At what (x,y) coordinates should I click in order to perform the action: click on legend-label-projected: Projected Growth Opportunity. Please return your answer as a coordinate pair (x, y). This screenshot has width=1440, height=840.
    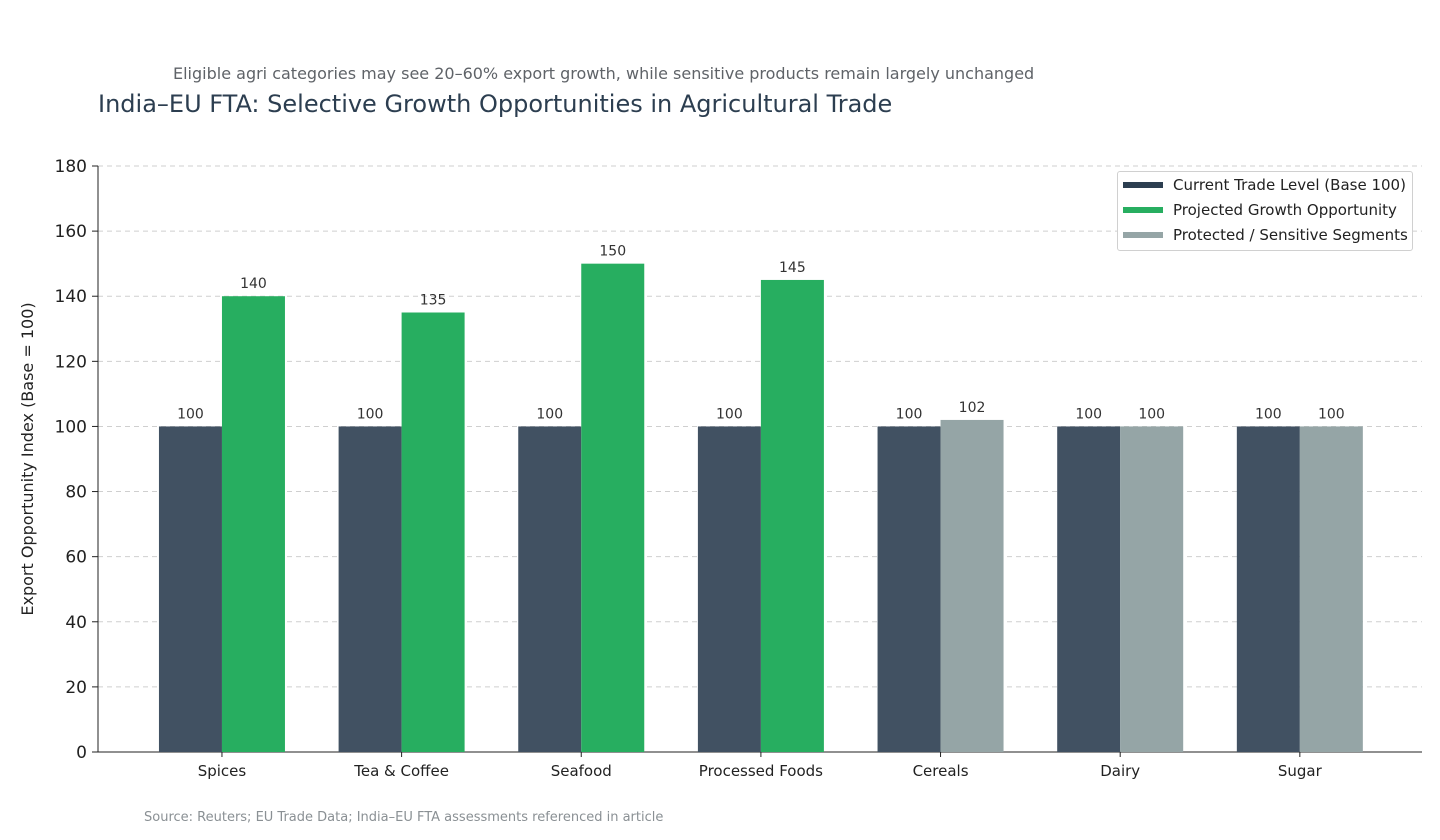
    Looking at the image, I should click on (1285, 209).